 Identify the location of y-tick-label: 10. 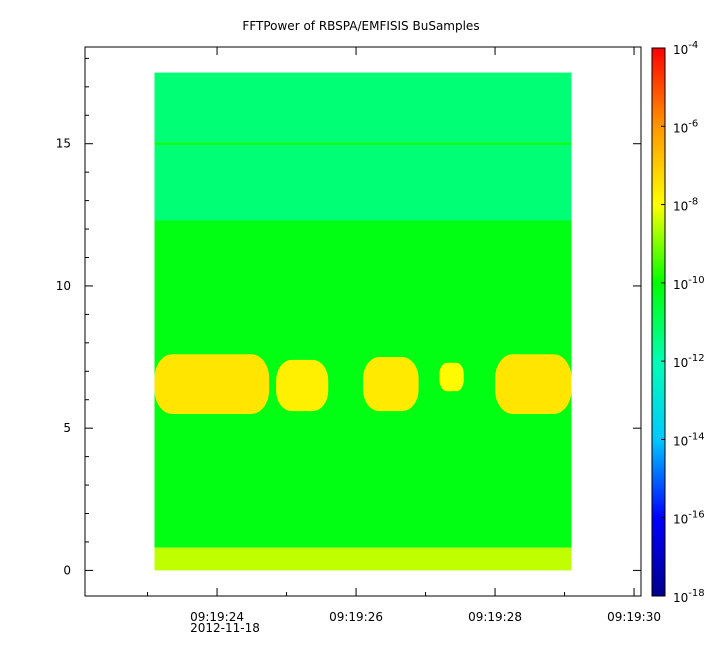
(63, 286).